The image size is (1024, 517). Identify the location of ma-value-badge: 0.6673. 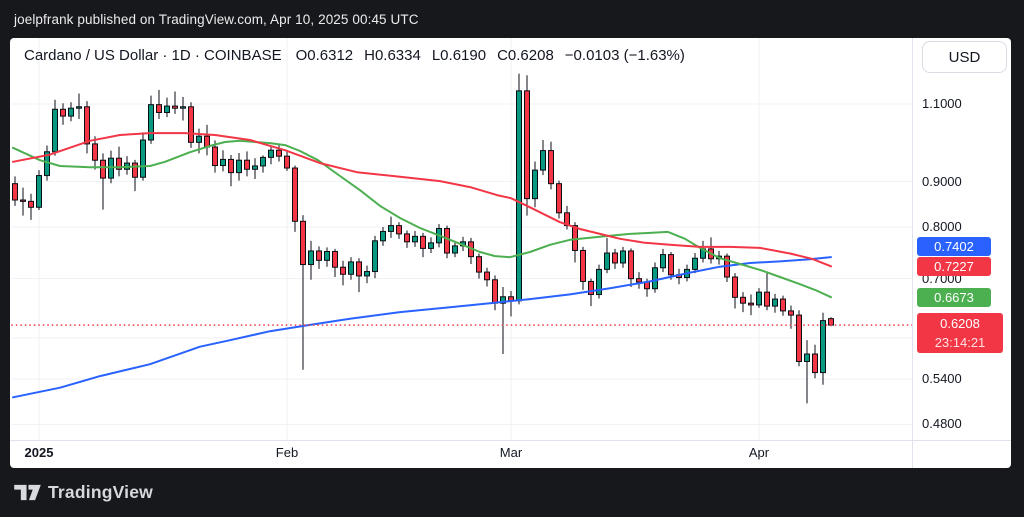
(954, 297).